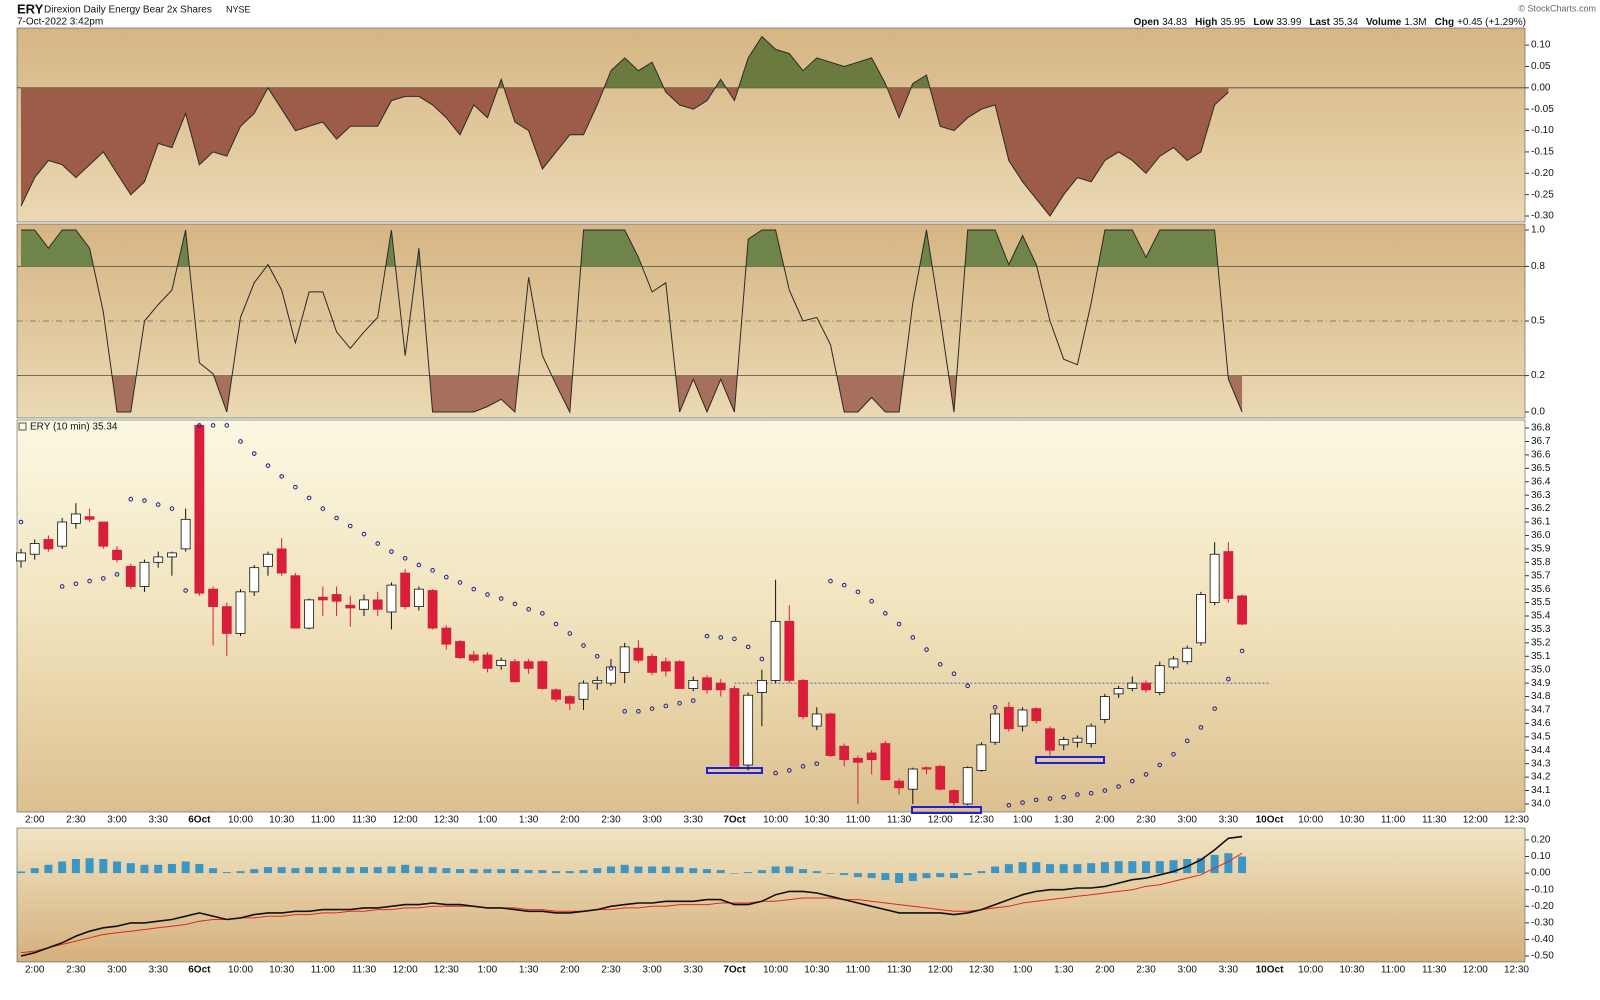  I want to click on x-tick-label: 11:00, so click(323, 820).